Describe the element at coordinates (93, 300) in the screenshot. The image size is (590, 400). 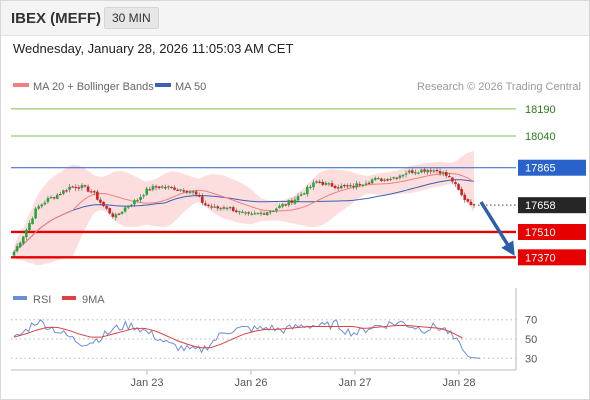
I see `rsi-ma-legend-label: 9MA` at that location.